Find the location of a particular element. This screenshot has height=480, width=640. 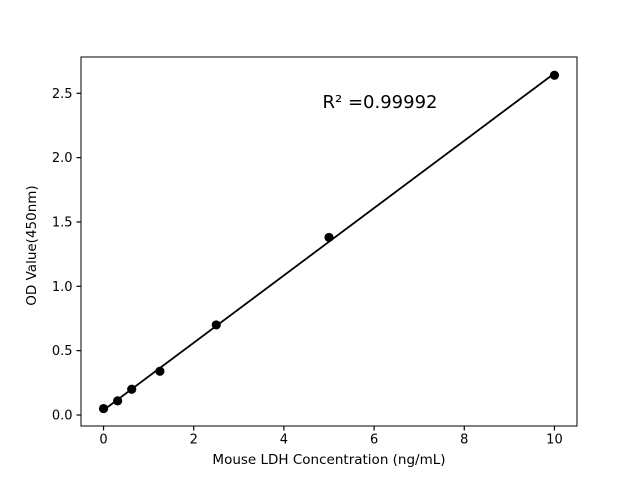

x-tick-label: 6 is located at coordinates (374, 440).